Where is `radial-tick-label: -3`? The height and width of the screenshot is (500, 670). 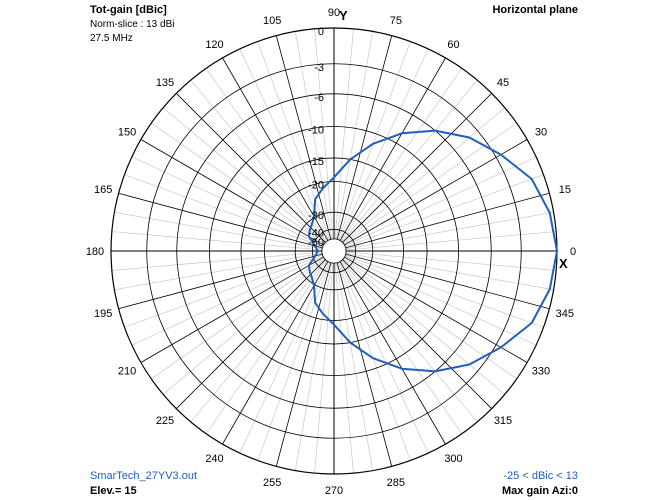
radial-tick-label: -3 is located at coordinates (319, 68).